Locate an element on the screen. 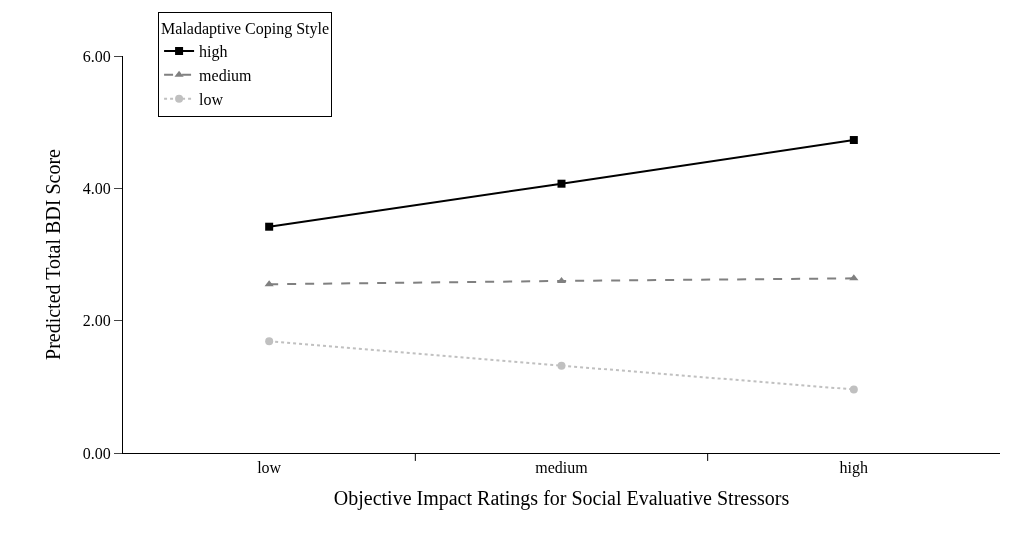  legend-label: medium is located at coordinates (226, 76).